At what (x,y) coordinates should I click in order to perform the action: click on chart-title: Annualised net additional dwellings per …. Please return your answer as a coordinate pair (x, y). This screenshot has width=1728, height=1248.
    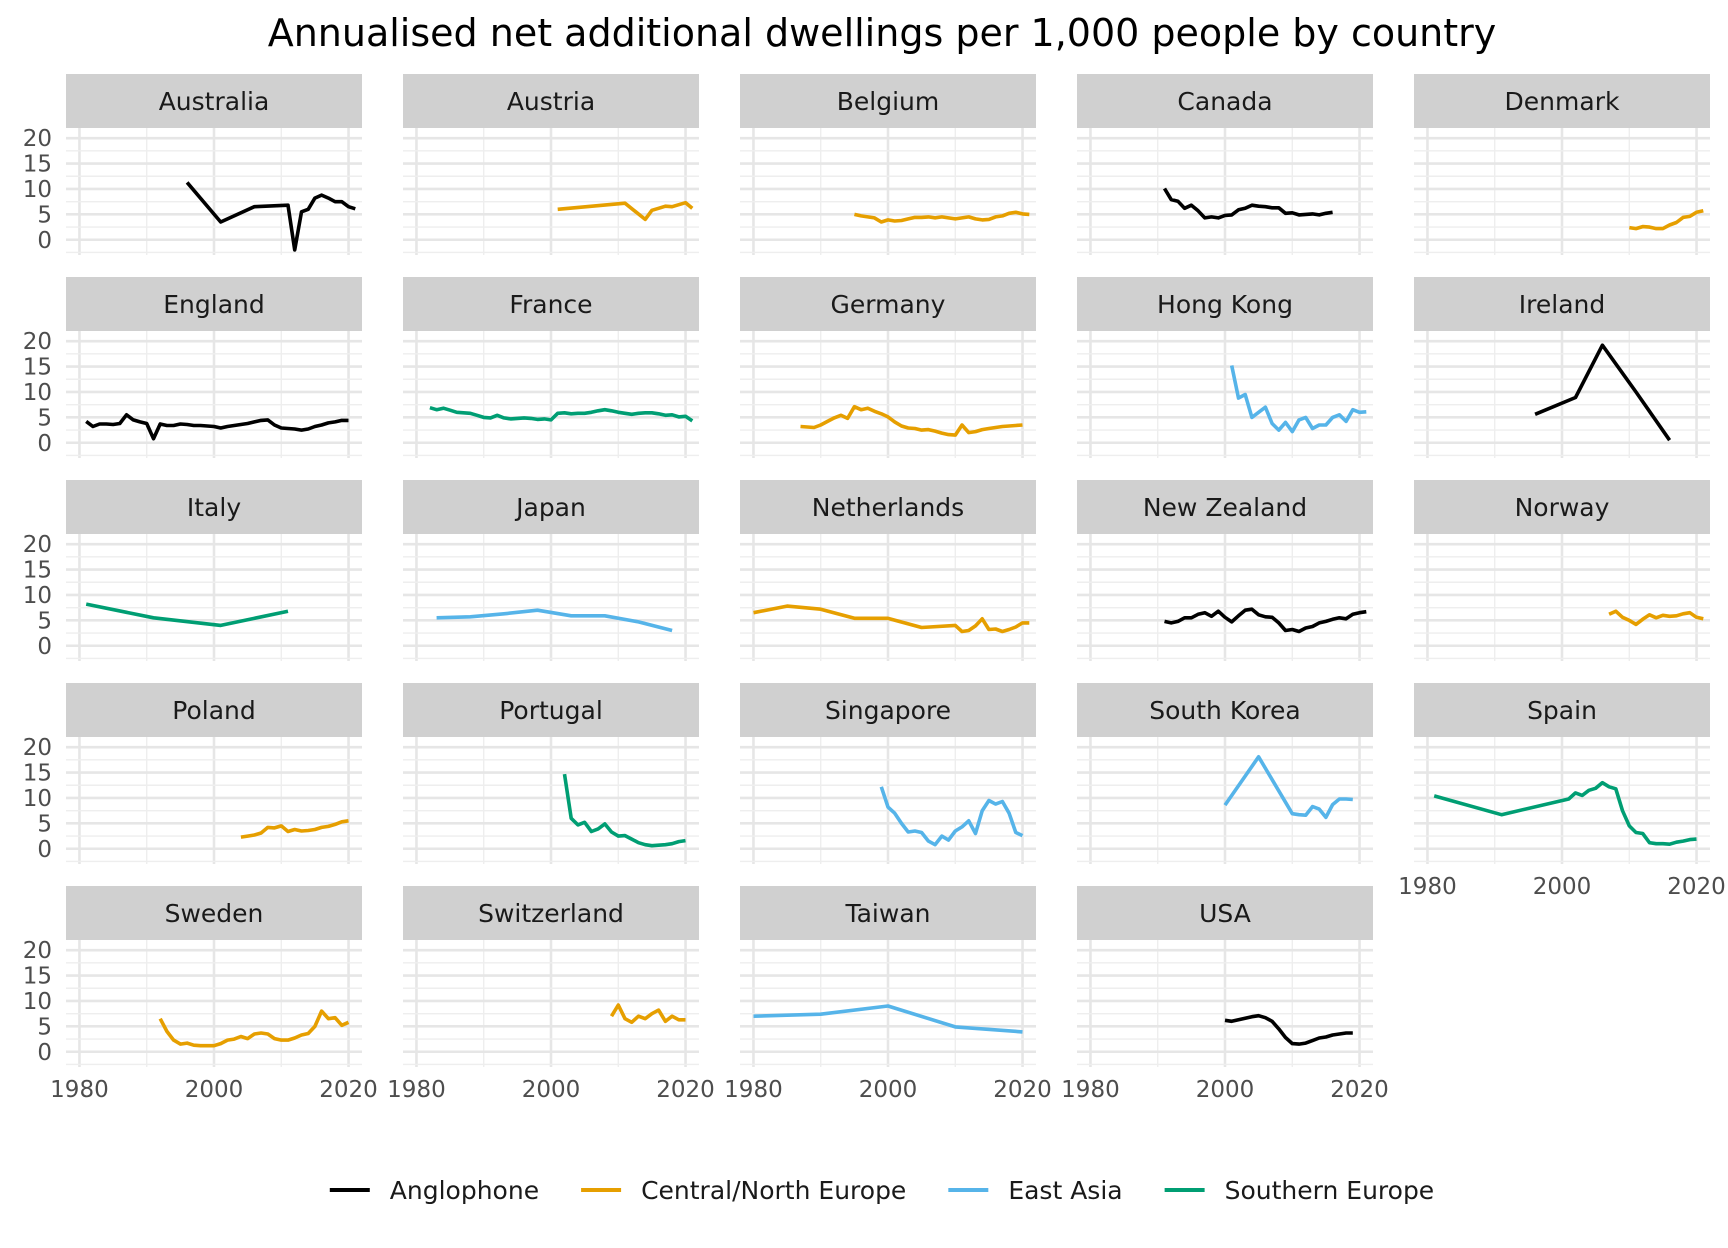
    Looking at the image, I should click on (882, 33).